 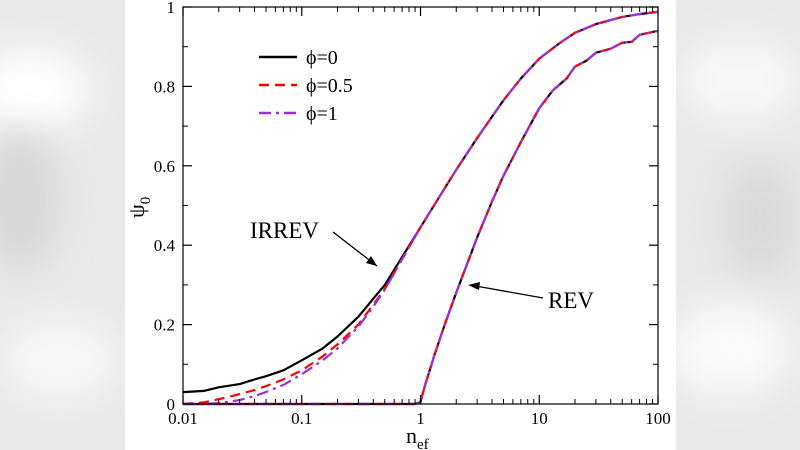 What do you see at coordinates (301, 418) in the screenshot?
I see `x-tick-label: 0.1` at bounding box center [301, 418].